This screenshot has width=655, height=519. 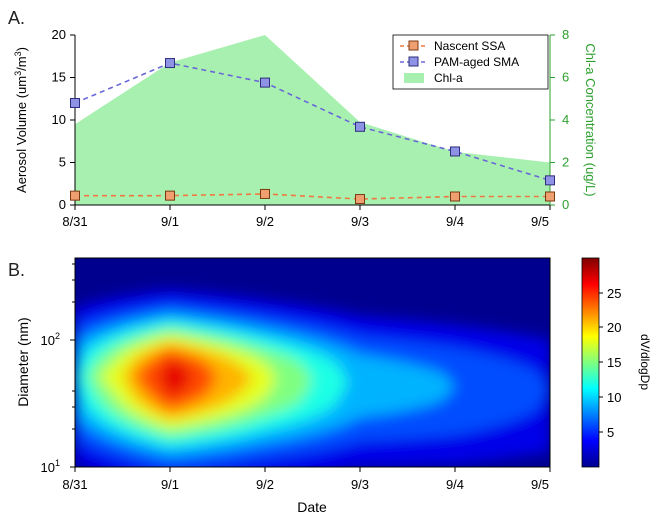 I want to click on y-tick-label: 20, so click(x=59, y=34).